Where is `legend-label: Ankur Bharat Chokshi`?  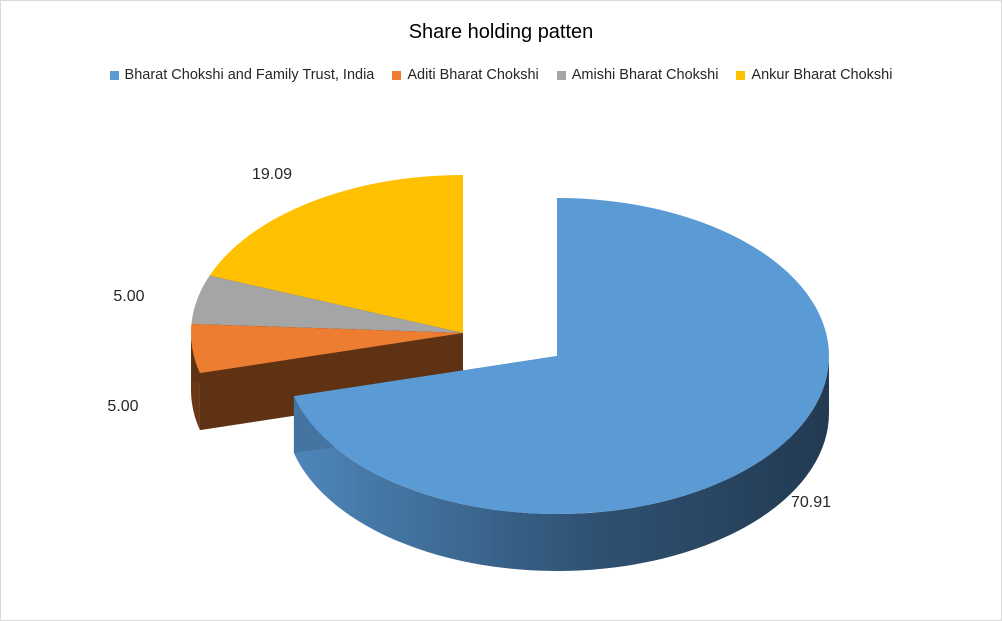
legend-label: Ankur Bharat Chokshi is located at coordinates (822, 75).